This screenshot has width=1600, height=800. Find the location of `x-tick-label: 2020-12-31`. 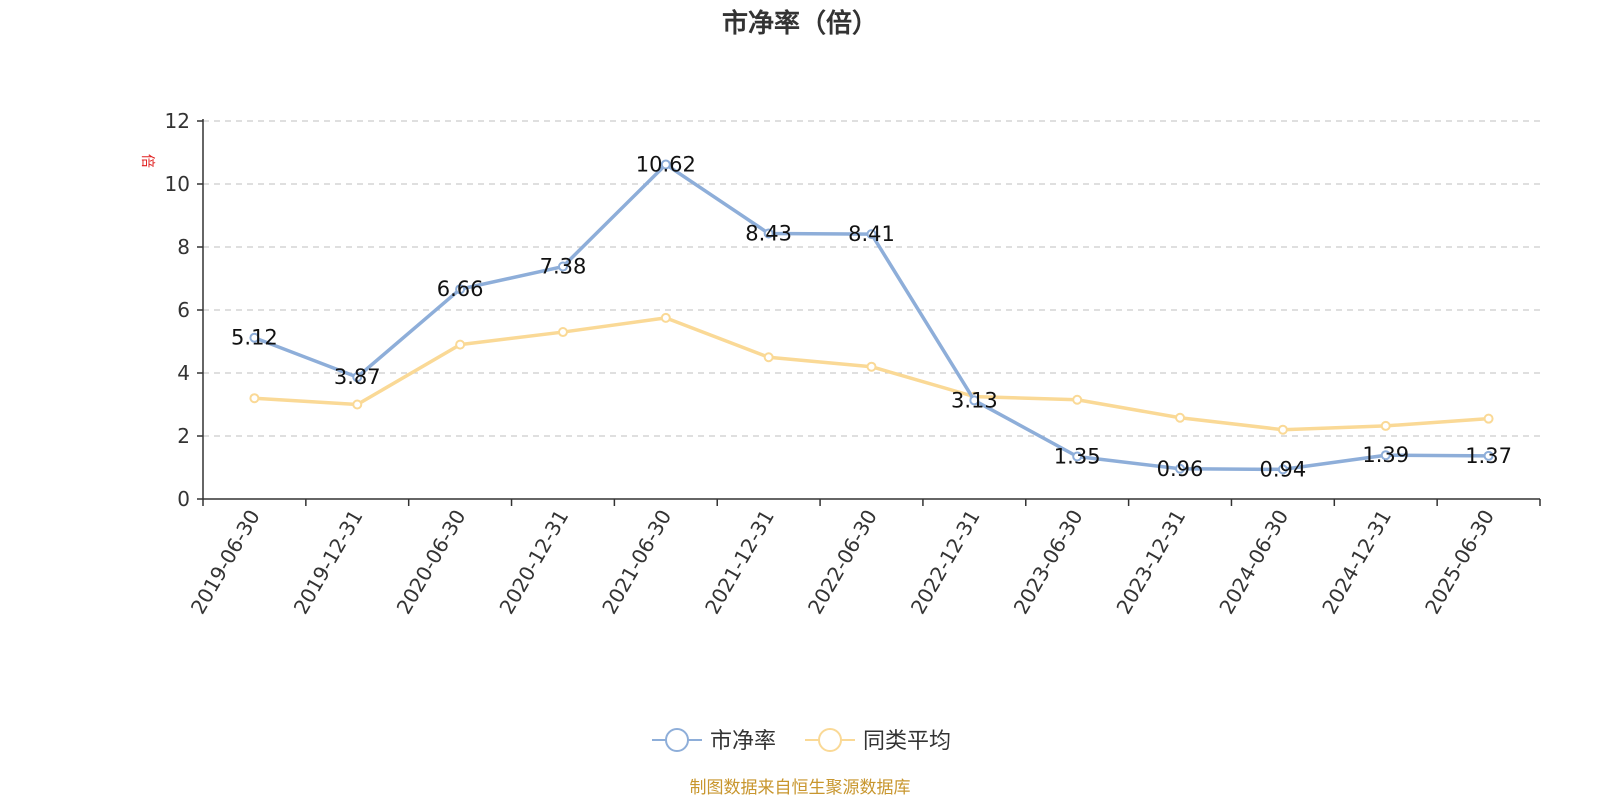

x-tick-label: 2020-12-31 is located at coordinates (533, 562).